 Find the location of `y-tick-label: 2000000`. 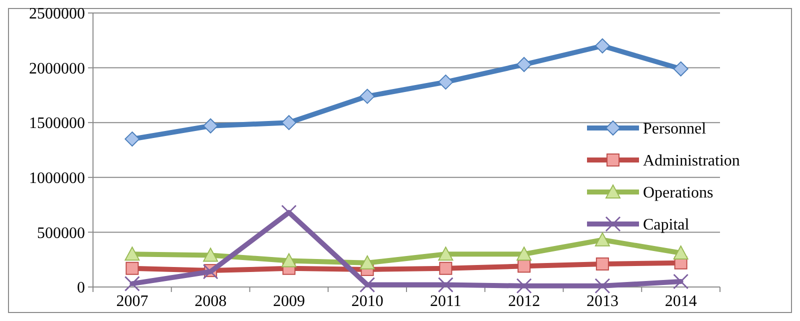

y-tick-label: 2000000 is located at coordinates (57, 69).